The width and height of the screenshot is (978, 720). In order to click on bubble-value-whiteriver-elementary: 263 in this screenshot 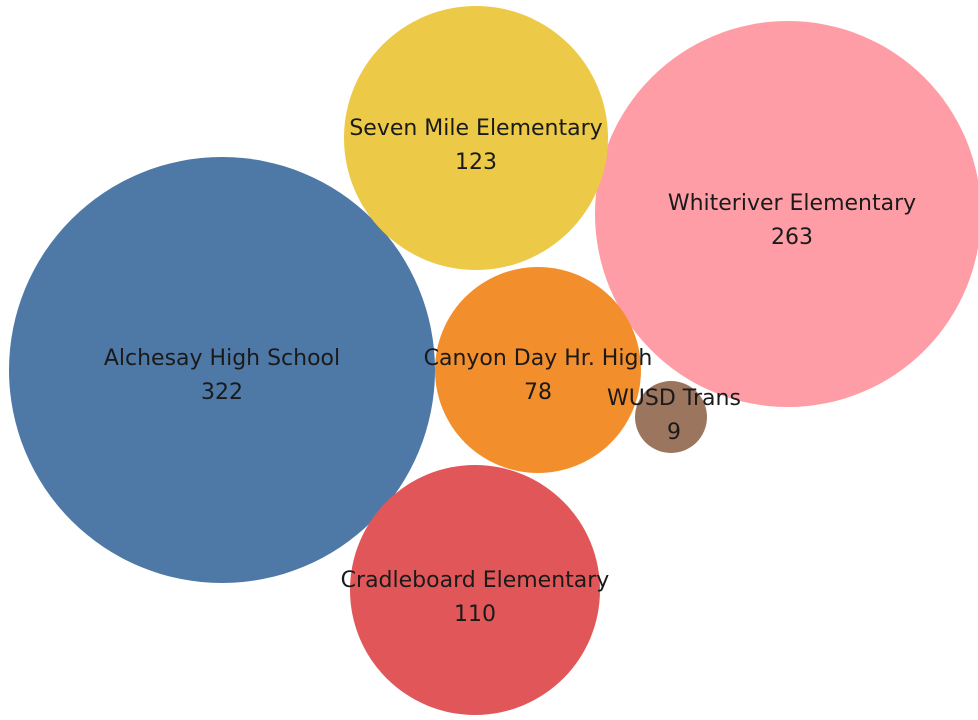, I will do `click(792, 237)`.